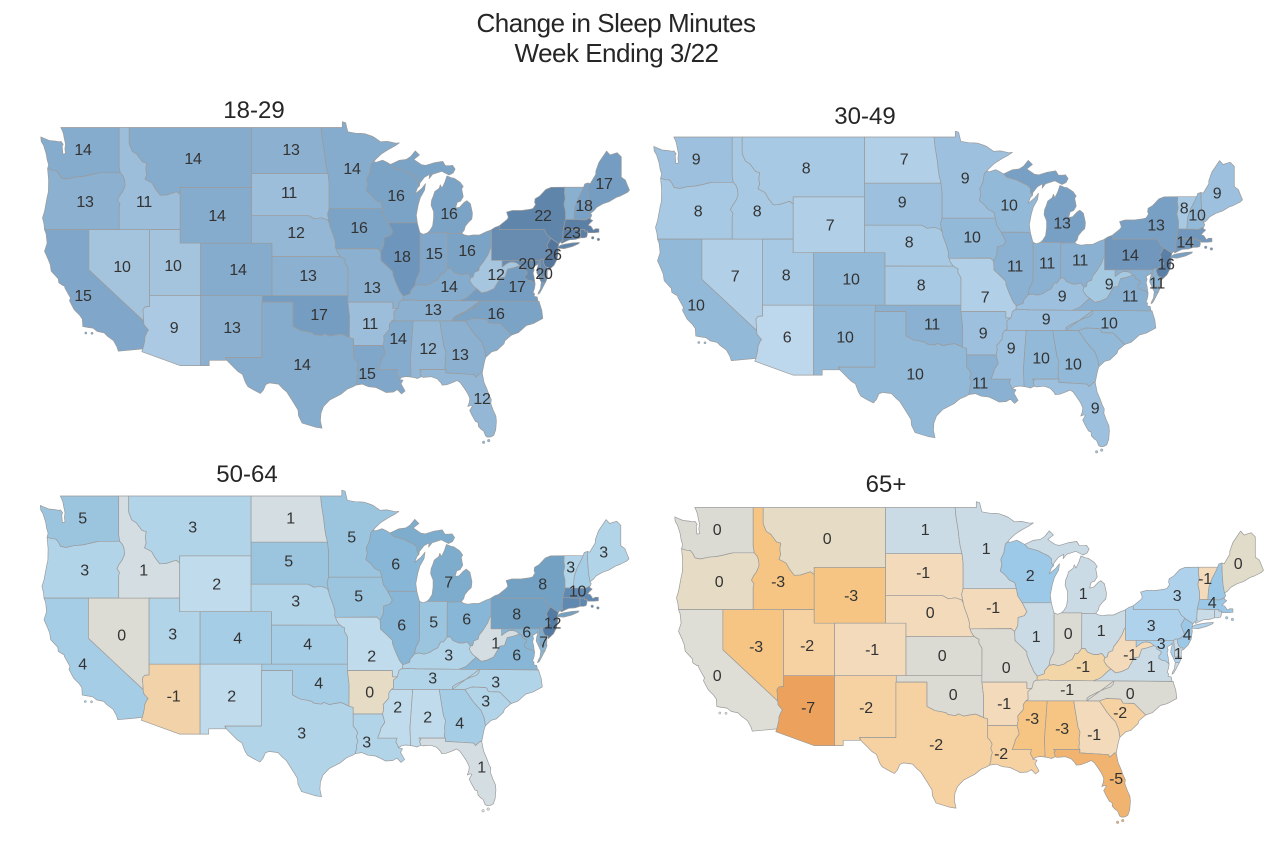 Image resolution: width=1280 pixels, height=852 pixels. What do you see at coordinates (402, 257) in the screenshot?
I see `svg-text: 18` at bounding box center [402, 257].